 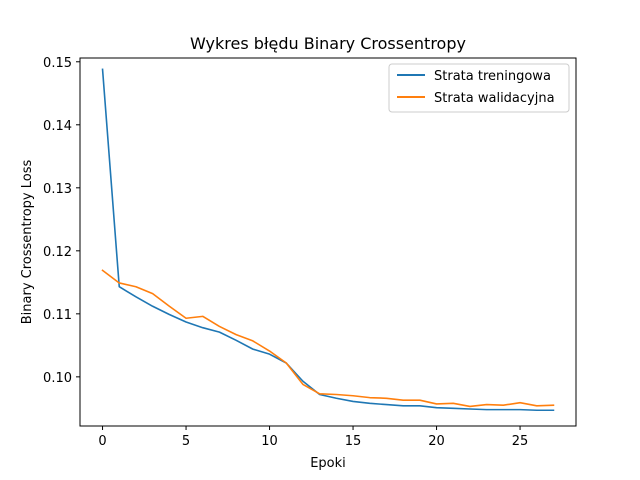 I want to click on y-tick-label: 0.14, so click(x=57, y=126).